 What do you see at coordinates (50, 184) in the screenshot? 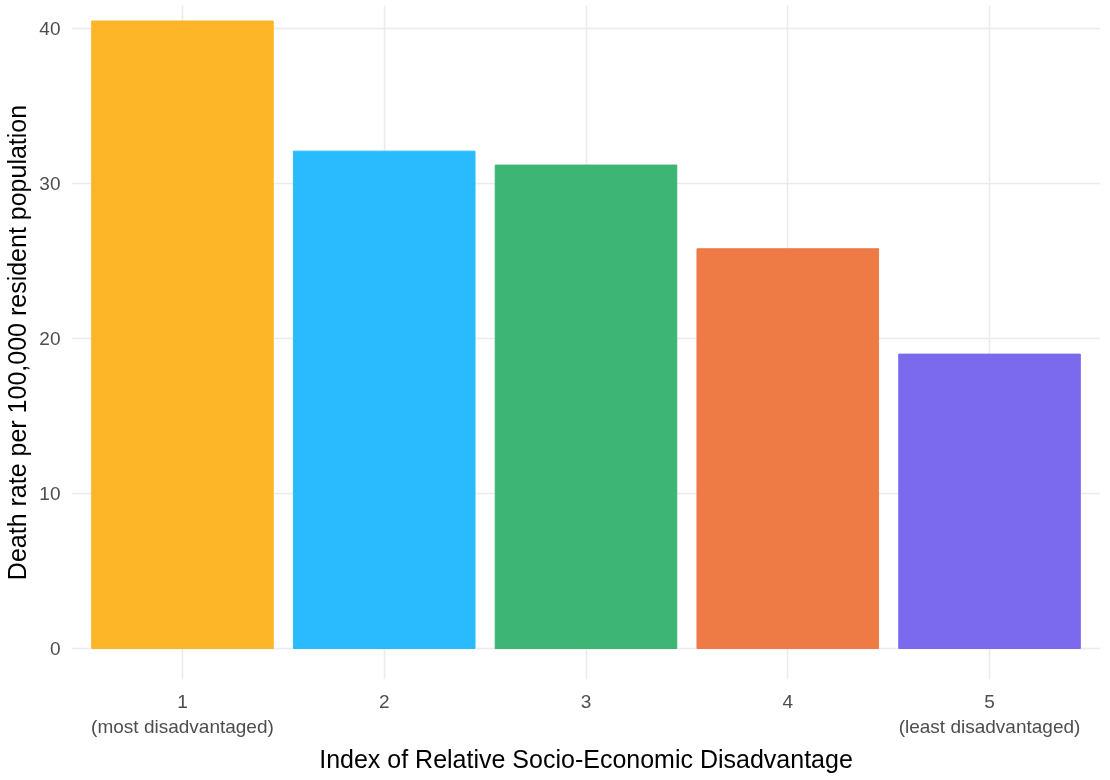
I see `y-tick-label: 30` at bounding box center [50, 184].